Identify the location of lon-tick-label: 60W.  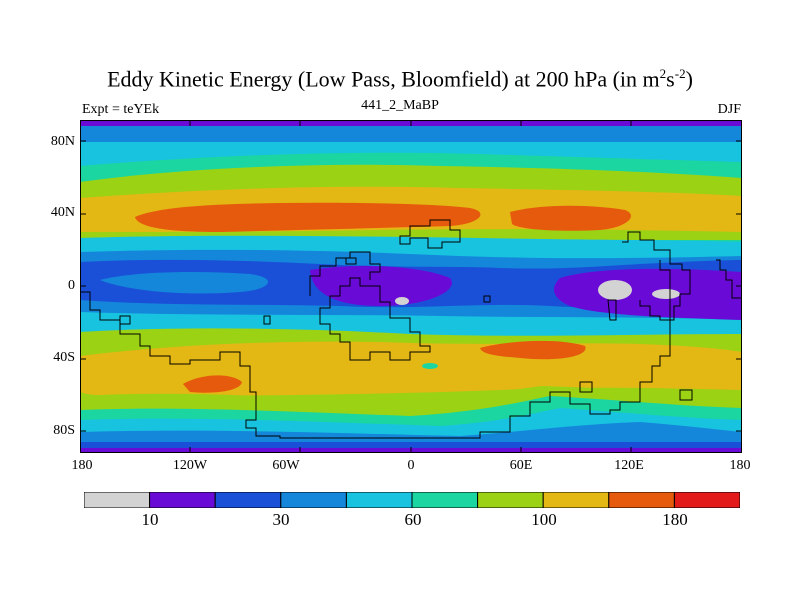
(286, 465).